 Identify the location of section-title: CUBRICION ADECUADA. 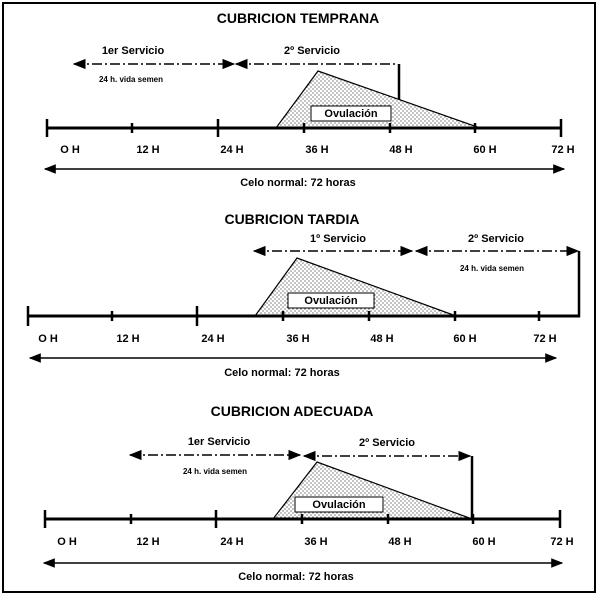
(292, 411).